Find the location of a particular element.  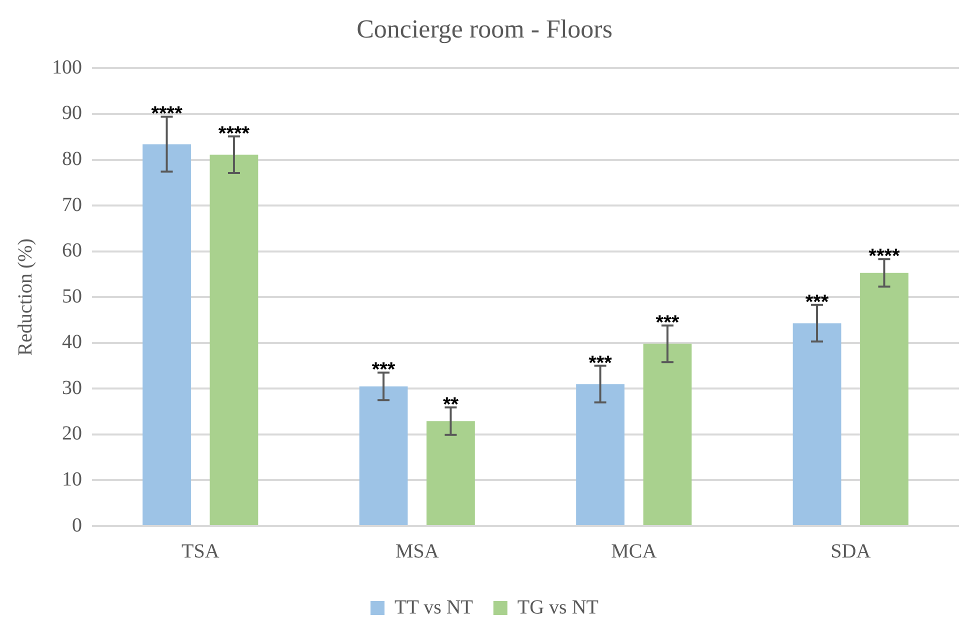

y-tick-label: 30 is located at coordinates (72, 387).